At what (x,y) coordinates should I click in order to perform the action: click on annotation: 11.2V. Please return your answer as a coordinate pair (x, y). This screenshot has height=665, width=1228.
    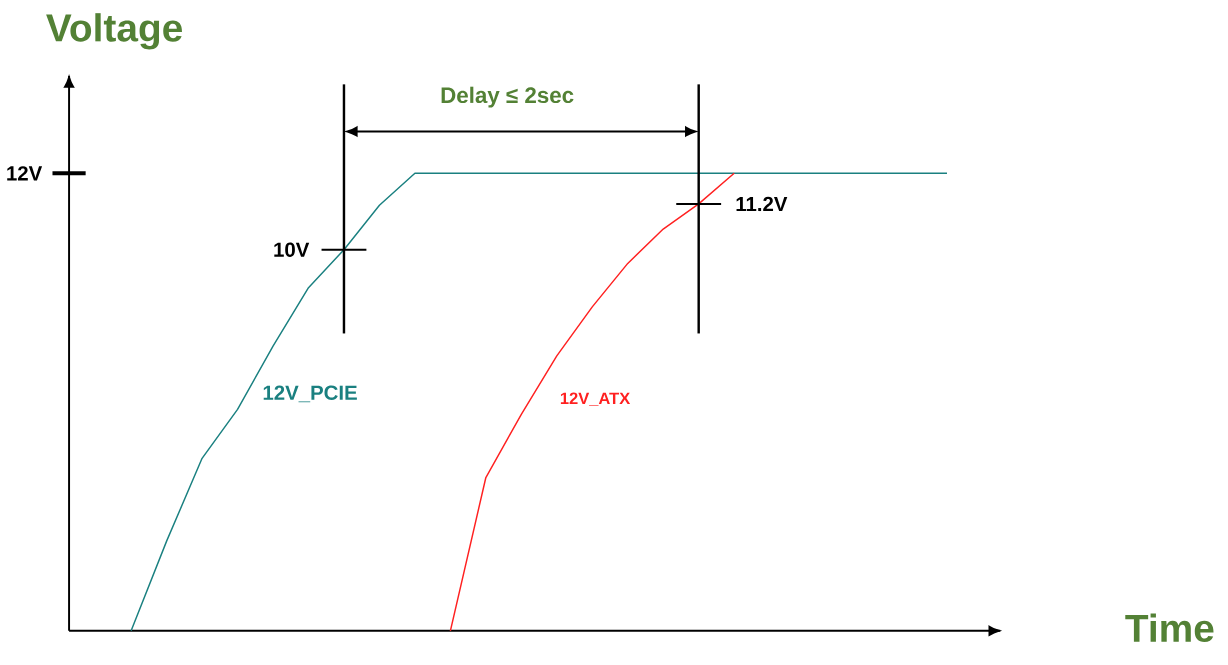
    Looking at the image, I should click on (762, 204).